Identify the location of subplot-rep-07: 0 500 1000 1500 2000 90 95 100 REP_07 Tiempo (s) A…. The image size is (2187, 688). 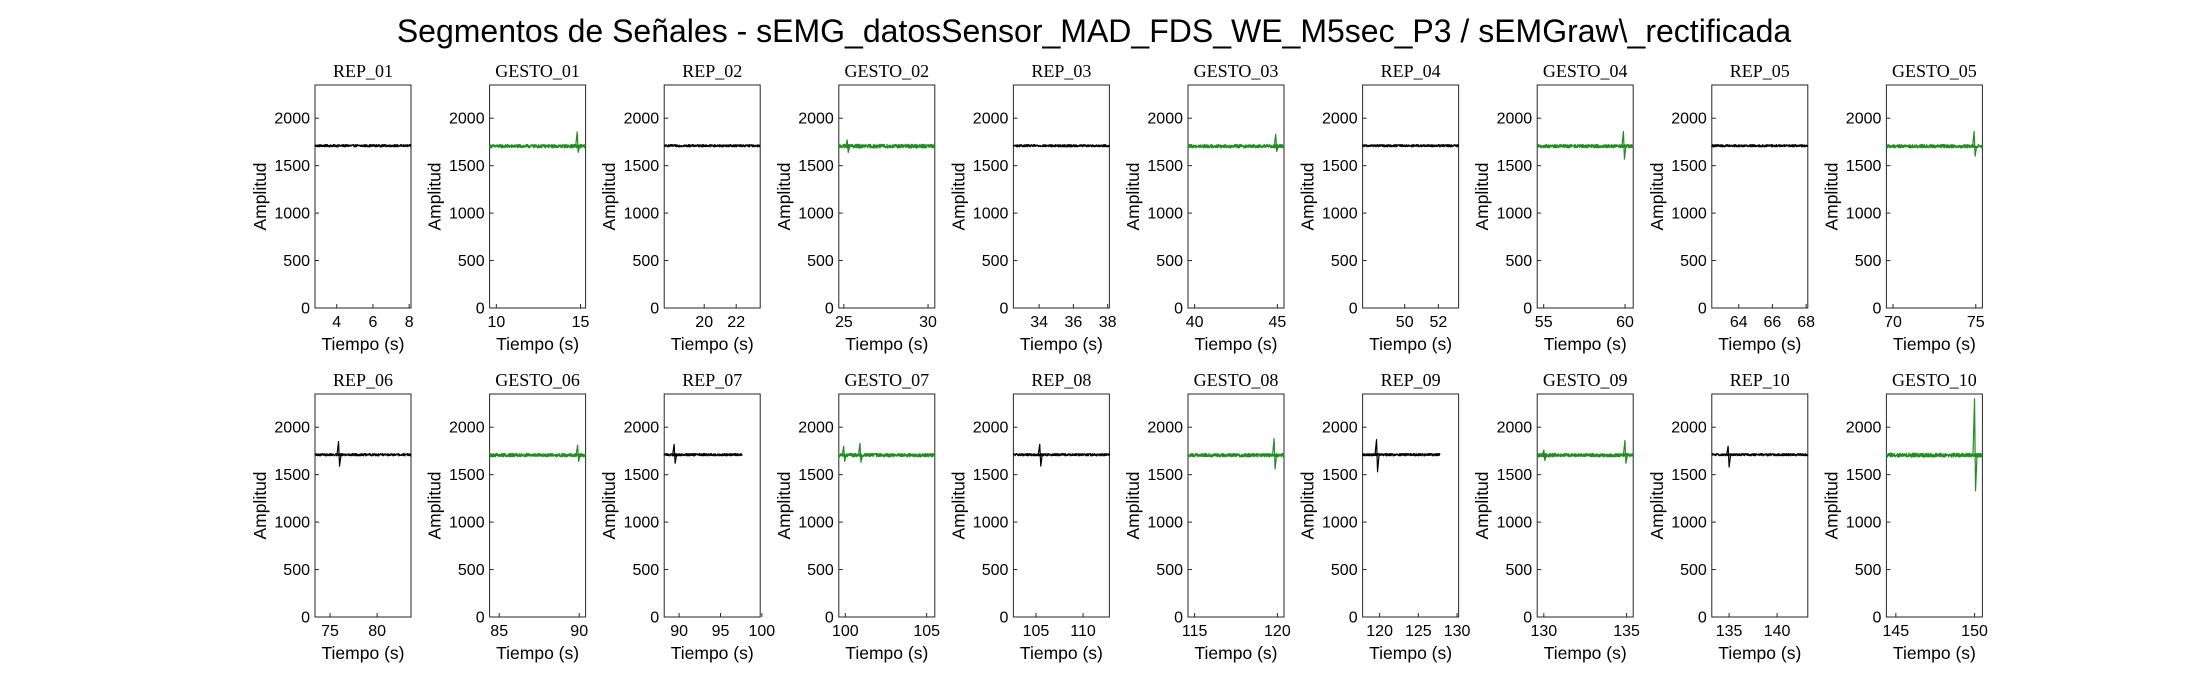
(687, 516).